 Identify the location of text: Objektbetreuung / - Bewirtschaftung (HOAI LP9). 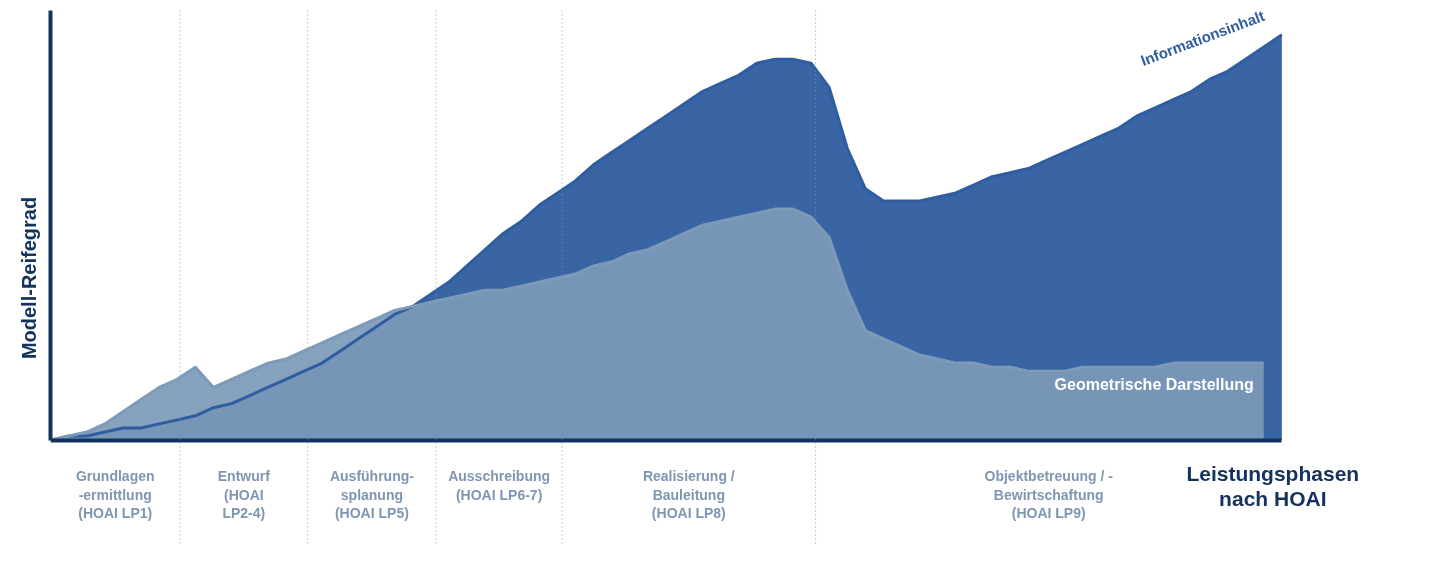
(1049, 494).